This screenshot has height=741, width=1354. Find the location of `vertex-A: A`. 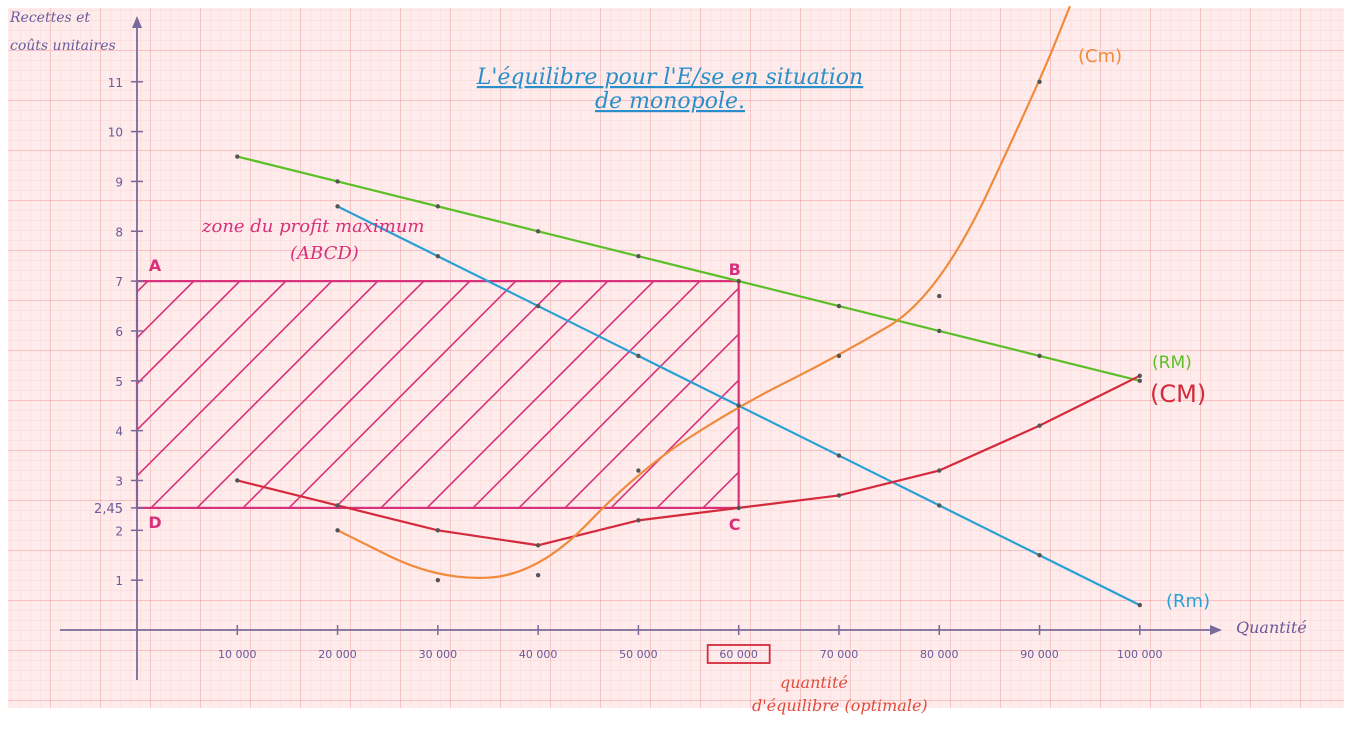

vertex-A: A is located at coordinates (155, 265).